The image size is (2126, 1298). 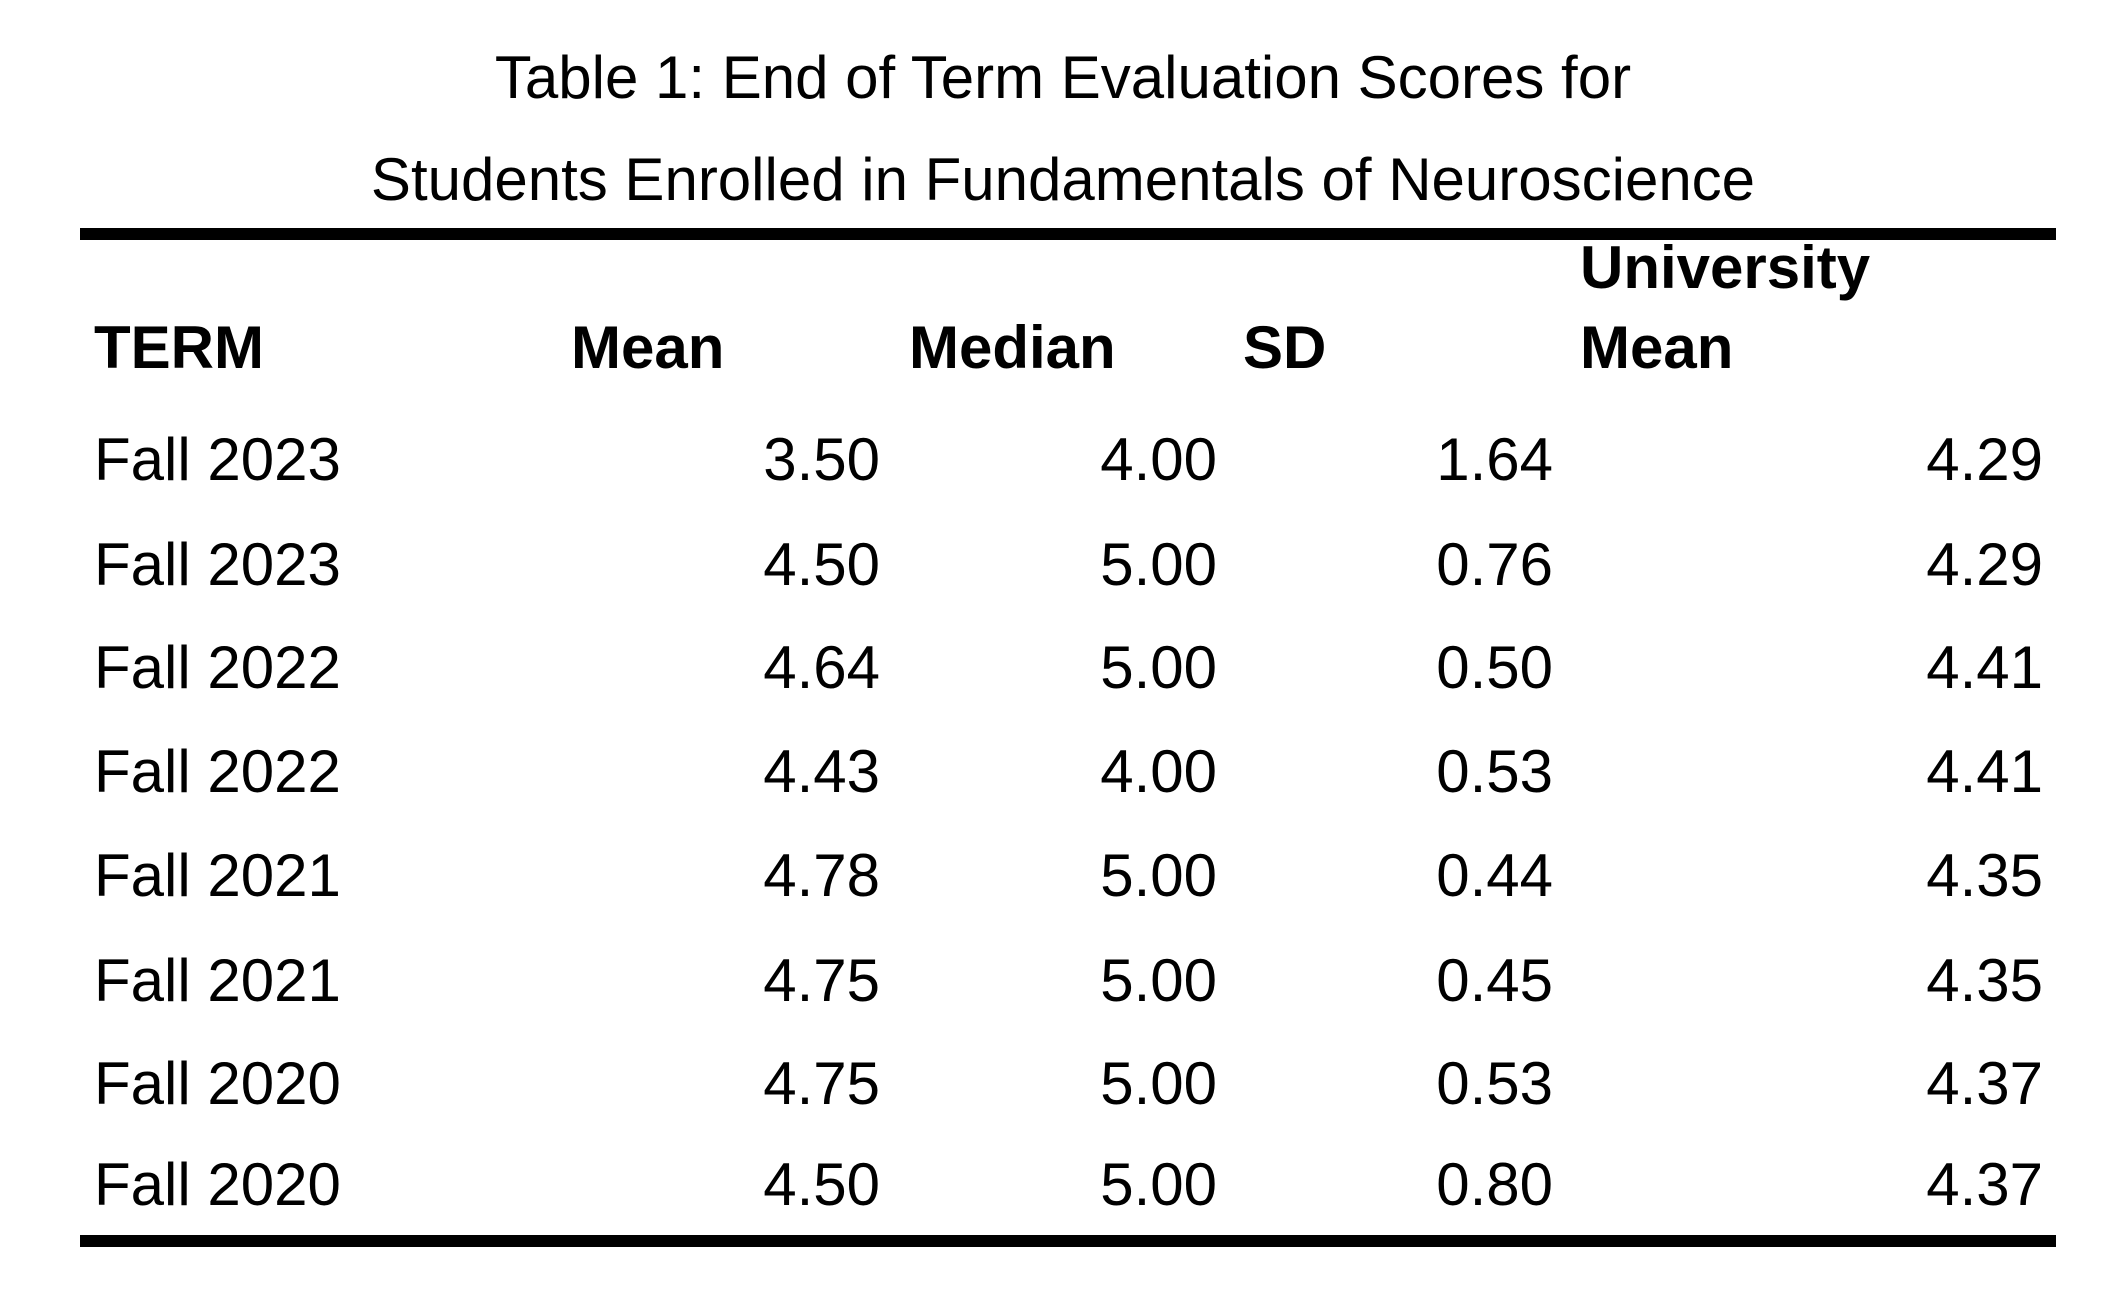 I want to click on cell-sd: 0.50, so click(x=1494, y=667).